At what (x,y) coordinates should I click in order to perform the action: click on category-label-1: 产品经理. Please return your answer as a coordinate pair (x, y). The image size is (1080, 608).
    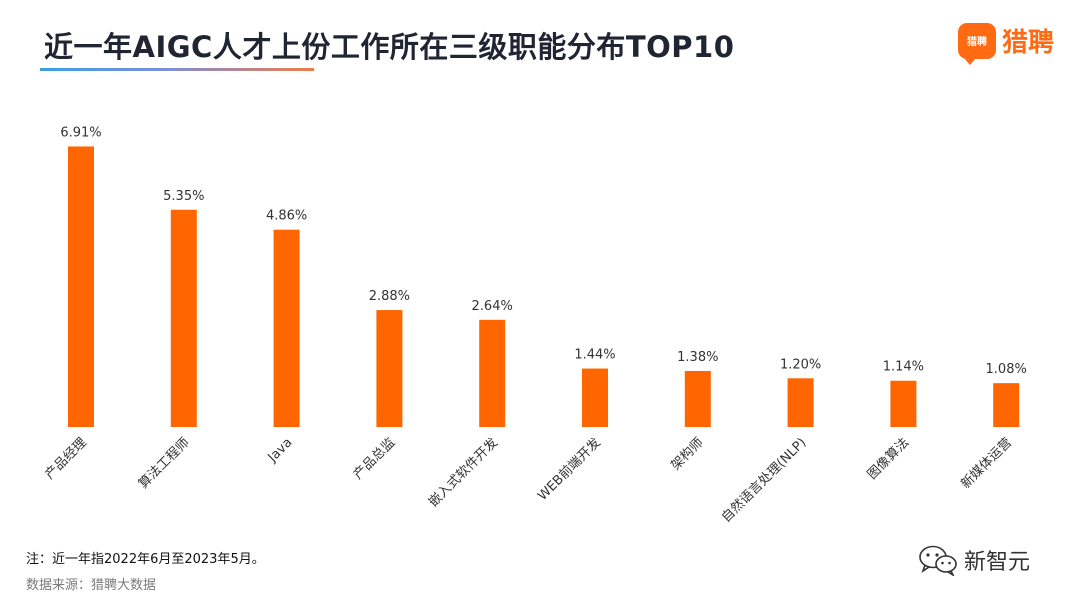
    Looking at the image, I should click on (65, 458).